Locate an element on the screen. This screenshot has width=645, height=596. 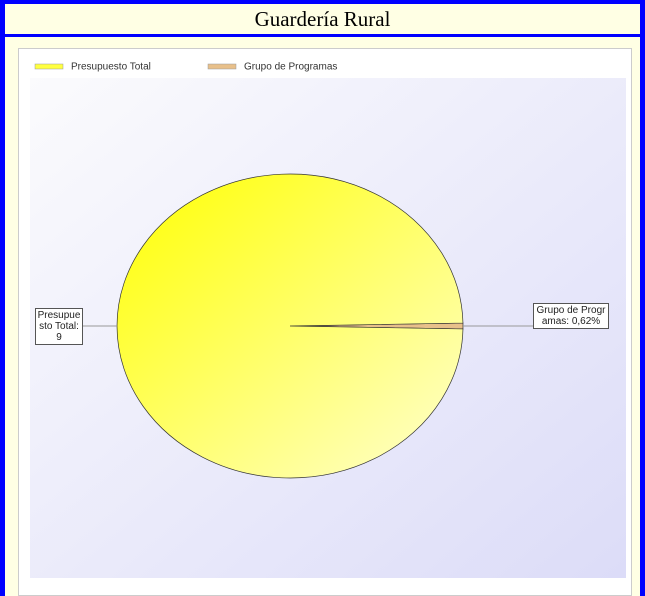
data-label: Presupuesto Total: 9 is located at coordinates (59, 326).